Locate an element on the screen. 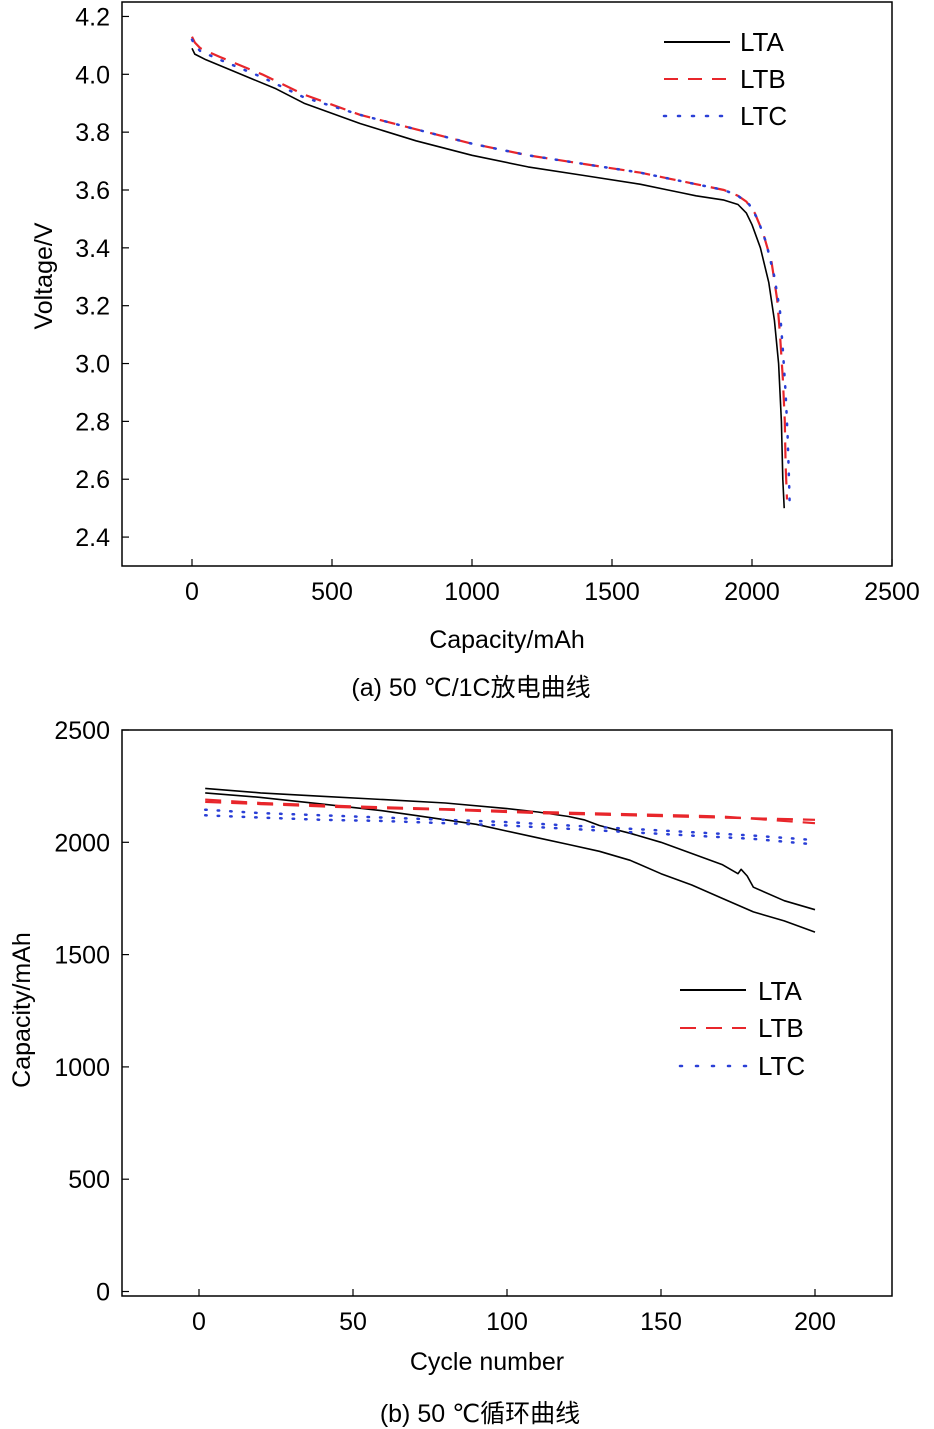 This screenshot has width=934, height=1429. chart-a-ytick-label: 3.2 is located at coordinates (92, 307).